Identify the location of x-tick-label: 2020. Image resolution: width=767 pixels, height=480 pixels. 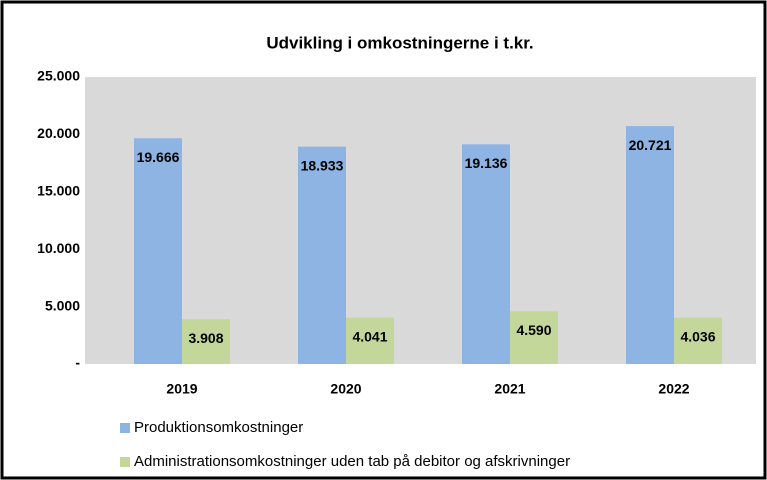
(345, 389).